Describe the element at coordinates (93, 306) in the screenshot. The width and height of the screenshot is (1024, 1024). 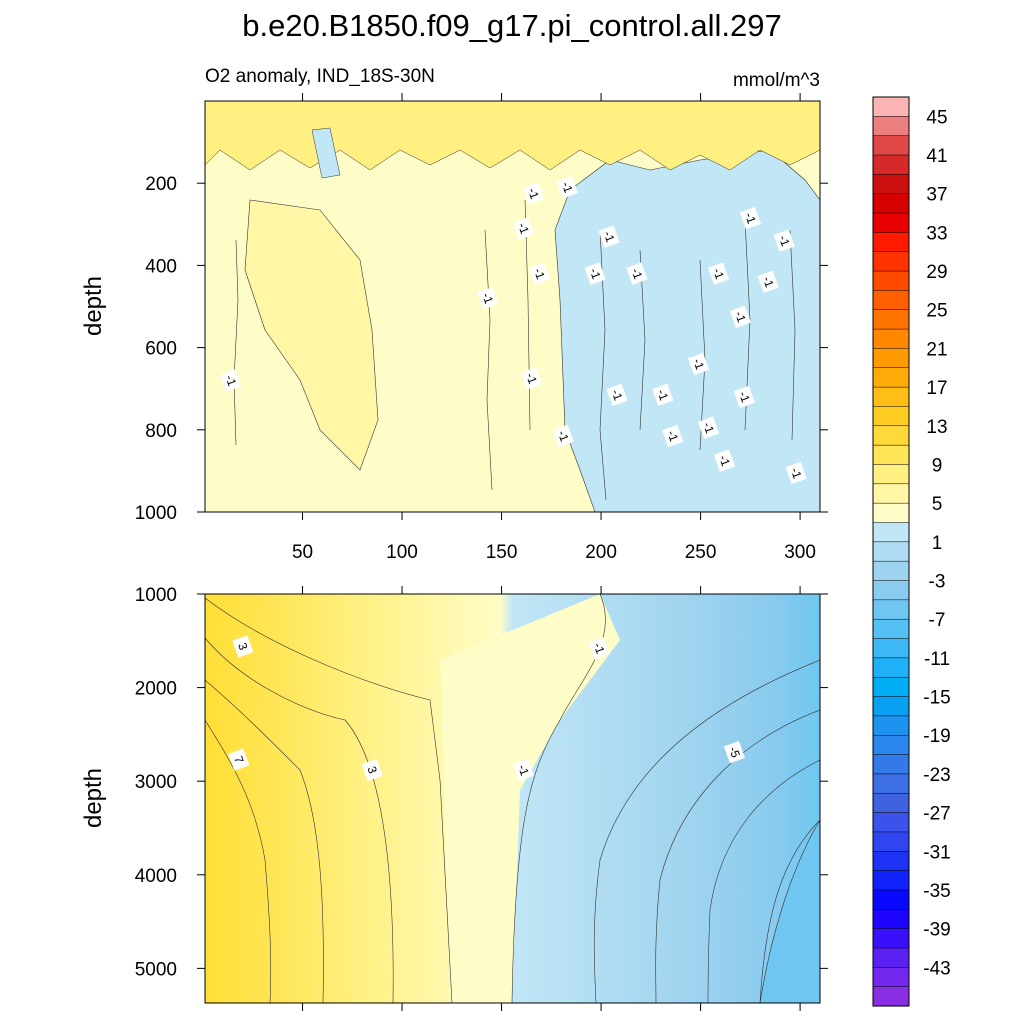
I see `upper-y-axis-label: depth` at that location.